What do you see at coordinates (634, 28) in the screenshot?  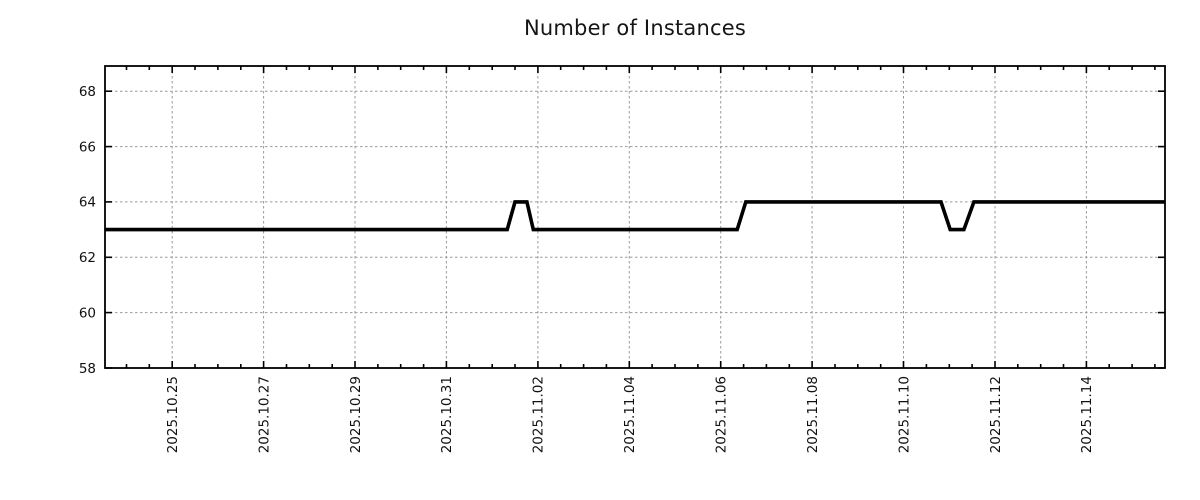 I see `chart-title: Number of Instances` at bounding box center [634, 28].